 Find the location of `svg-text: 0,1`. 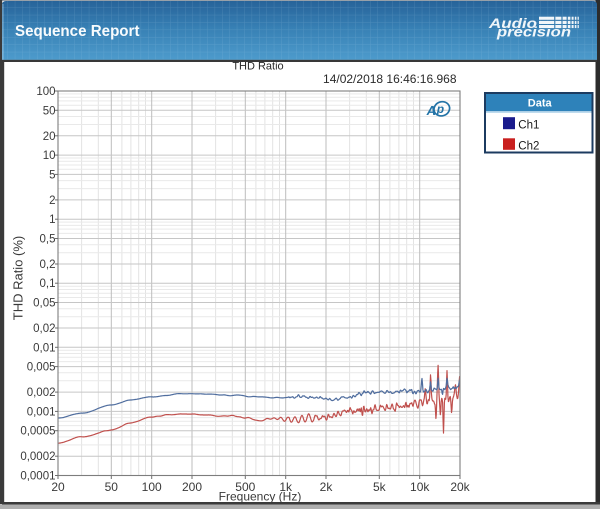

svg-text: 0,1 is located at coordinates (48, 284).